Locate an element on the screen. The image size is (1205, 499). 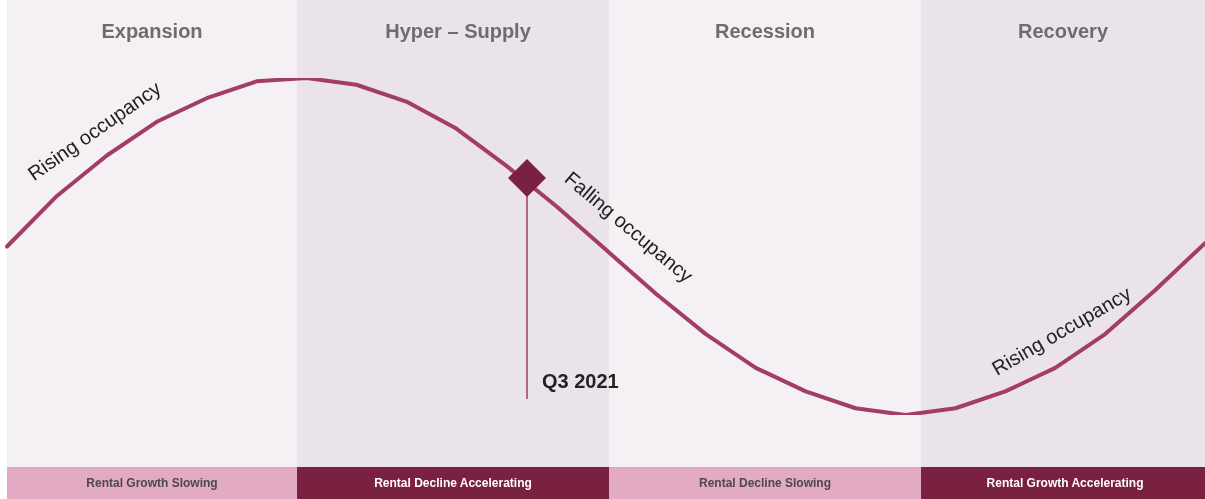
text: Rental Growth Slowing is located at coordinates (152, 483).